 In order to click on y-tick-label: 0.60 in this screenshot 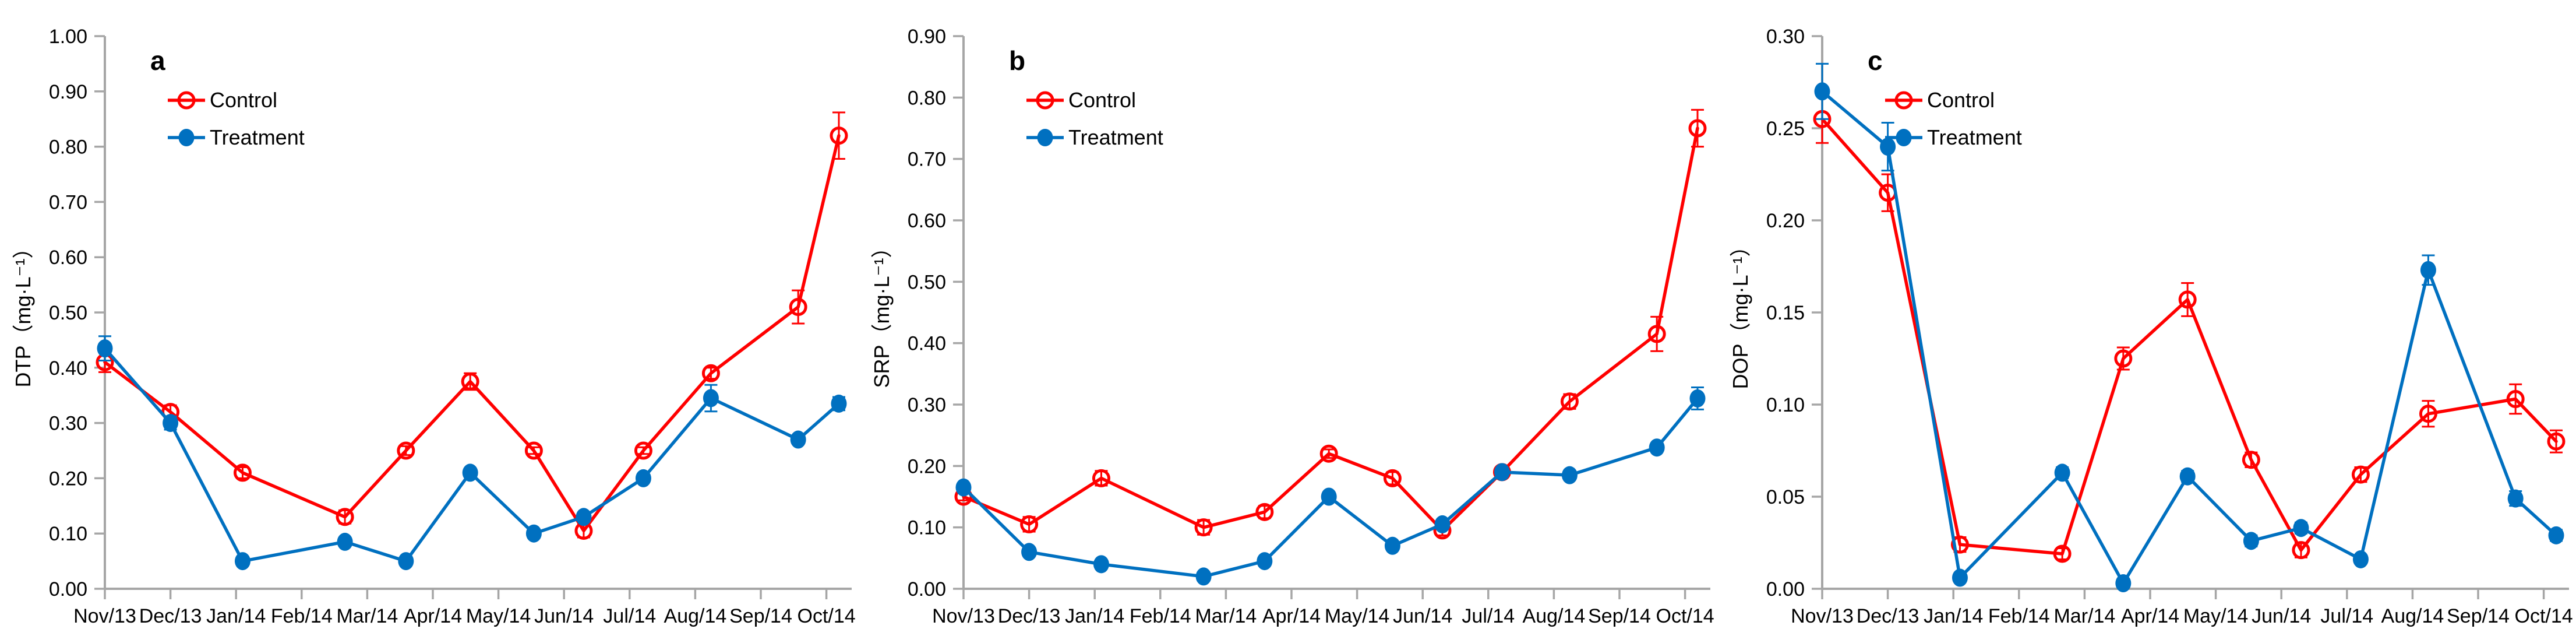, I will do `click(927, 221)`.